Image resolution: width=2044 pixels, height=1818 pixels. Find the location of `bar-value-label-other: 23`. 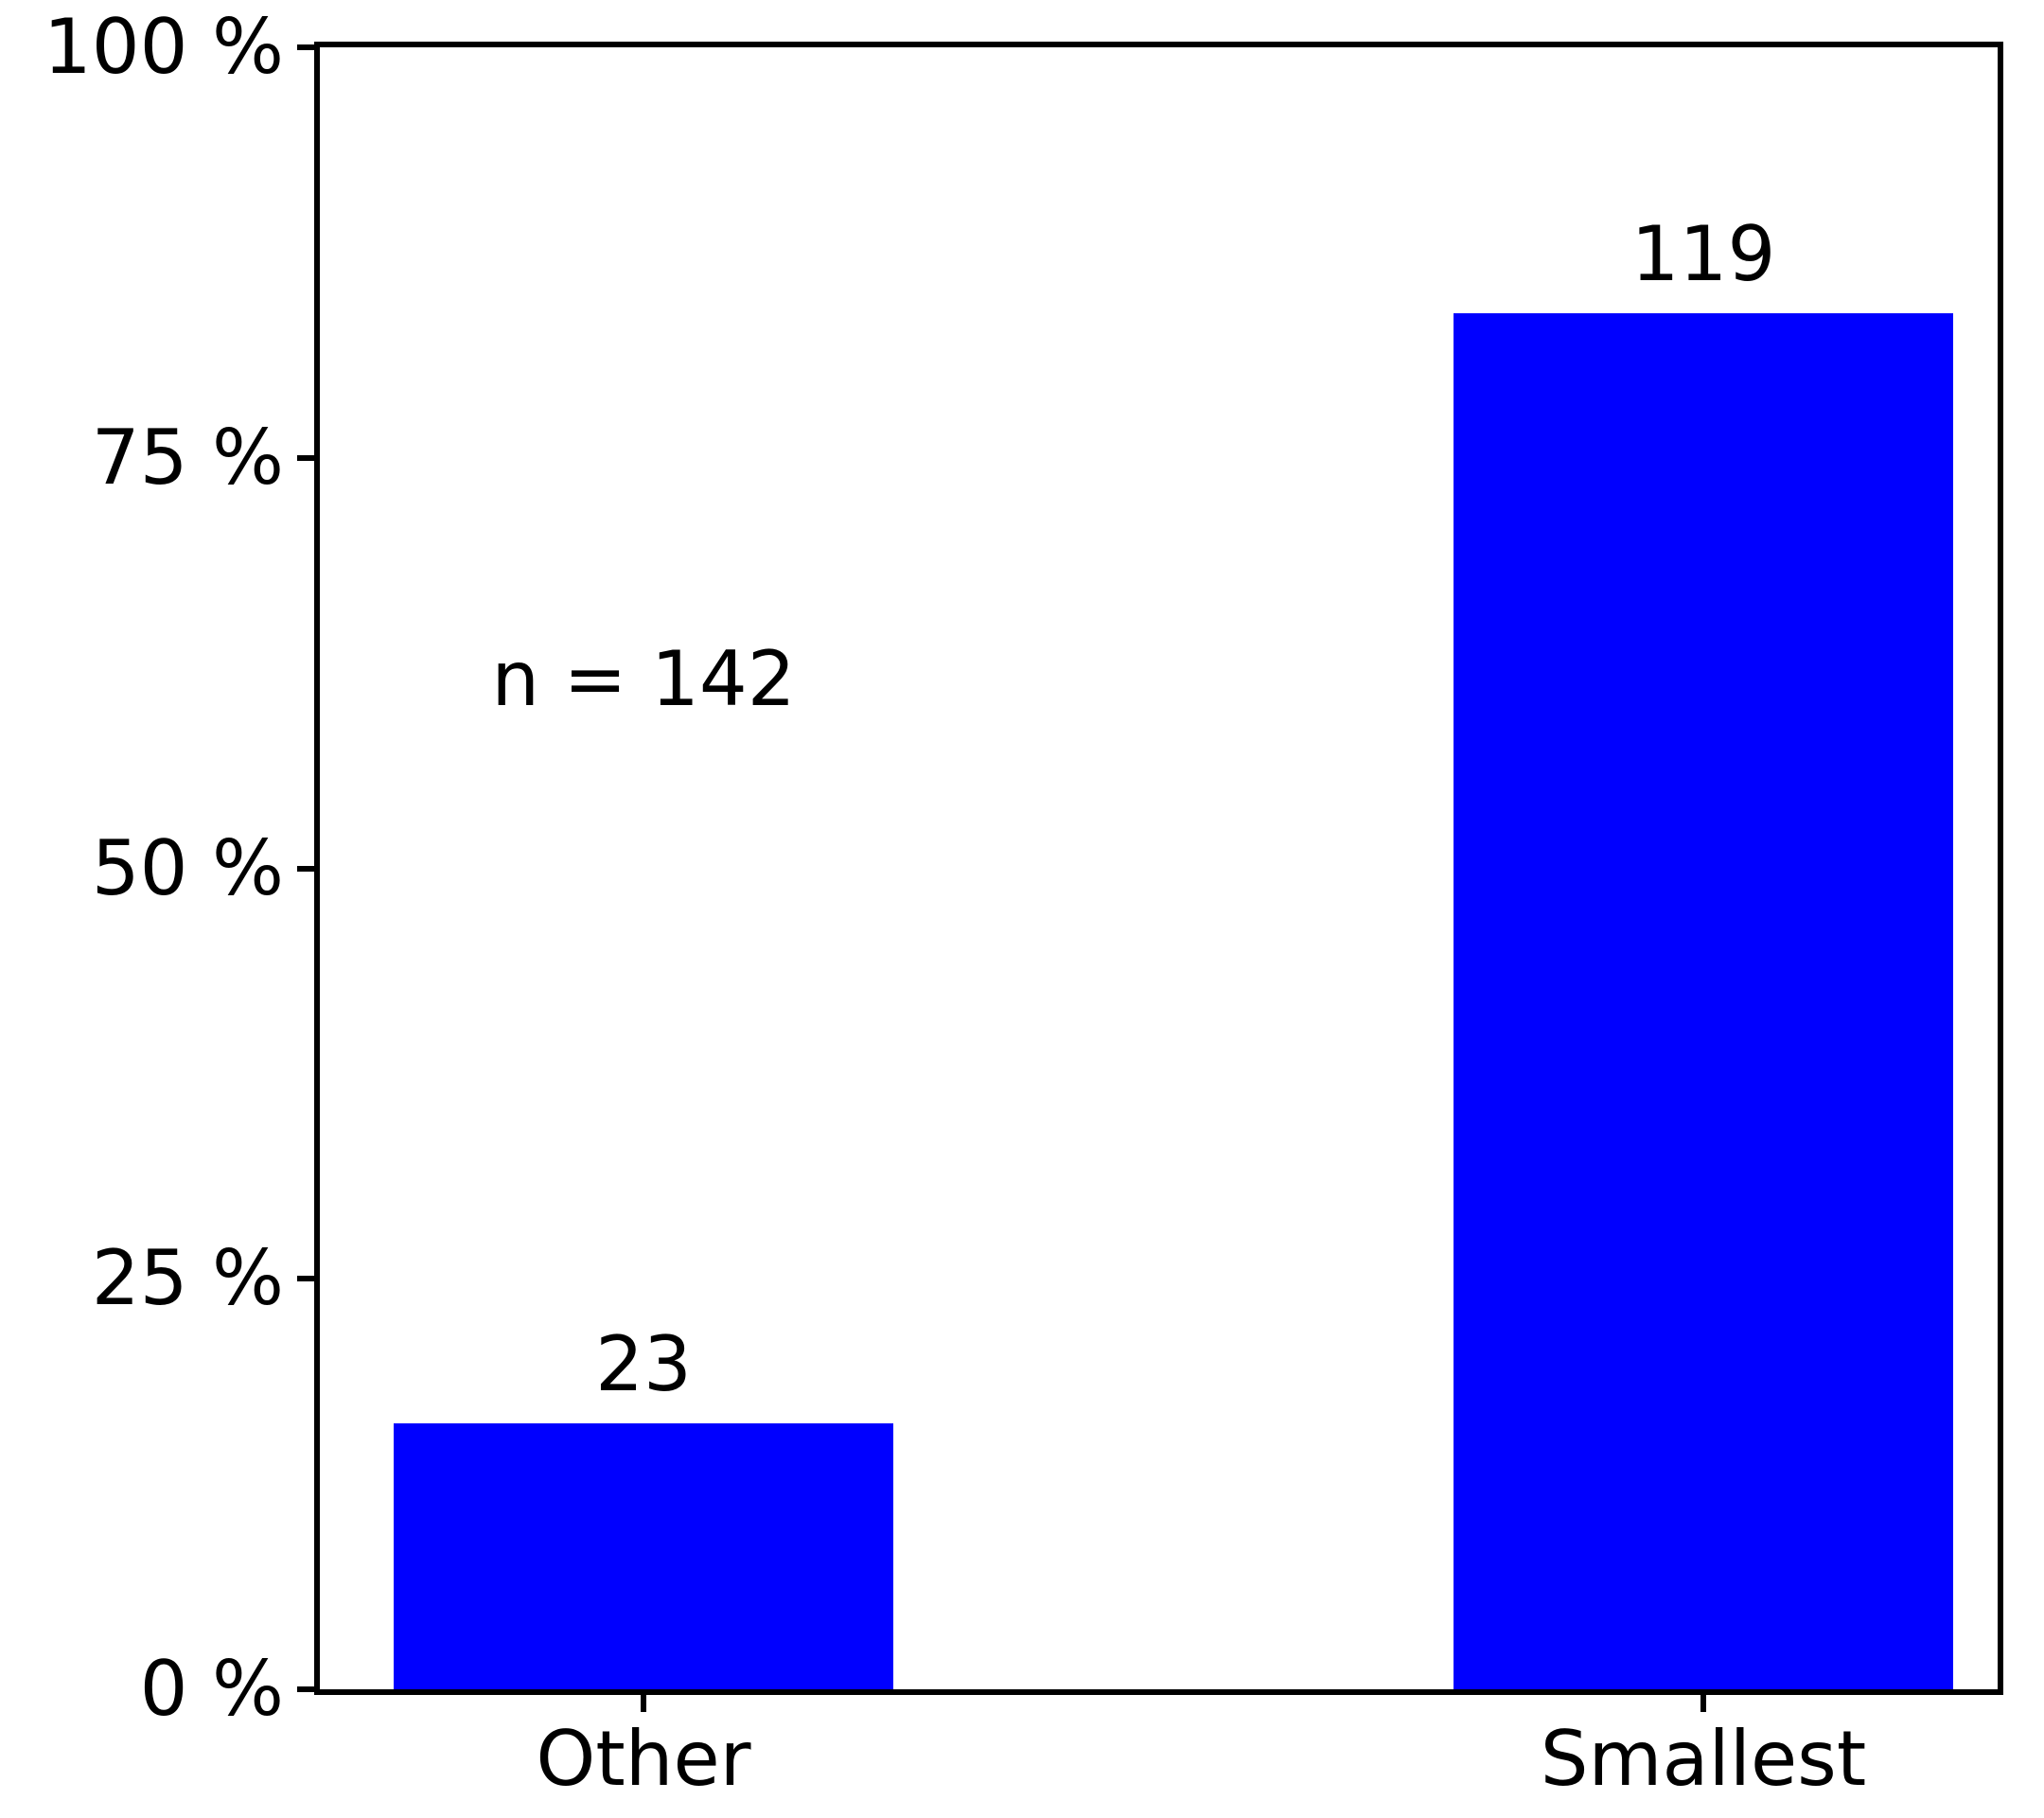

bar-value-label-other: 23 is located at coordinates (643, 1363).